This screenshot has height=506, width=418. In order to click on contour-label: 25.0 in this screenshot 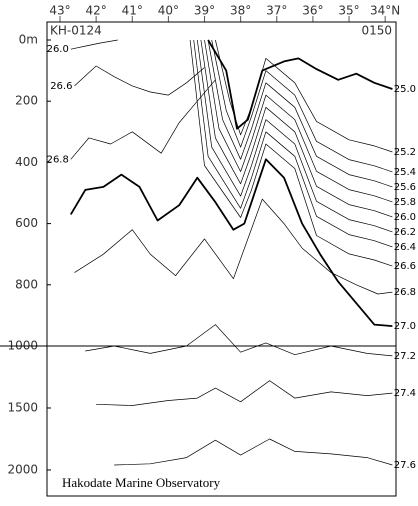, I will do `click(405, 89)`.